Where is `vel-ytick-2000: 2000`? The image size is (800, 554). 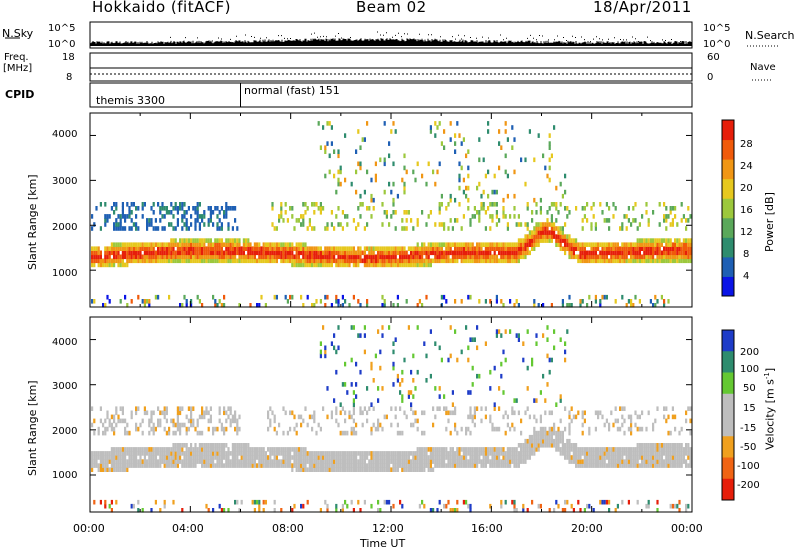
vel-ytick-2000: 2000 is located at coordinates (65, 431).